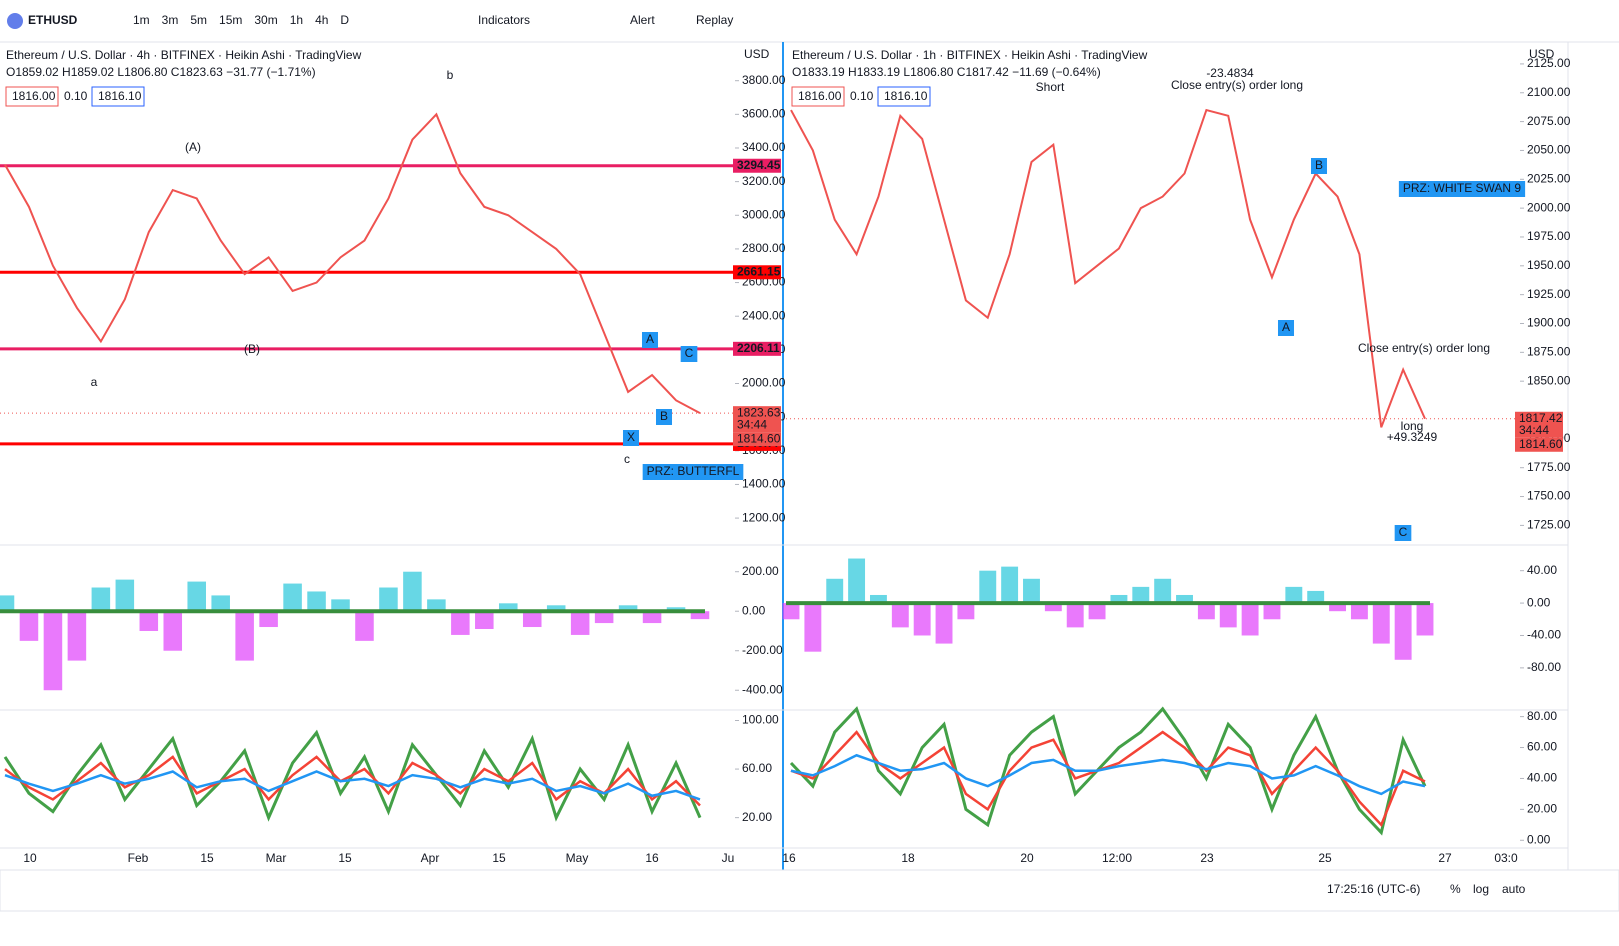 This screenshot has height=946, width=1619. I want to click on annotation: A, so click(650, 339).